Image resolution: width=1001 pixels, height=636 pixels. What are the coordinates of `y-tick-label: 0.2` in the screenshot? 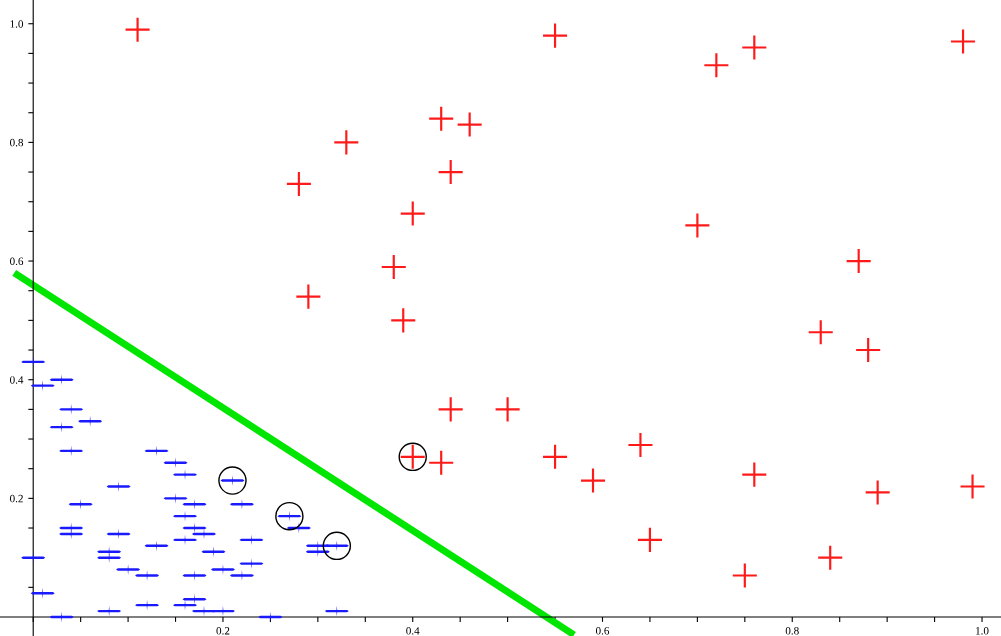 It's located at (16, 498).